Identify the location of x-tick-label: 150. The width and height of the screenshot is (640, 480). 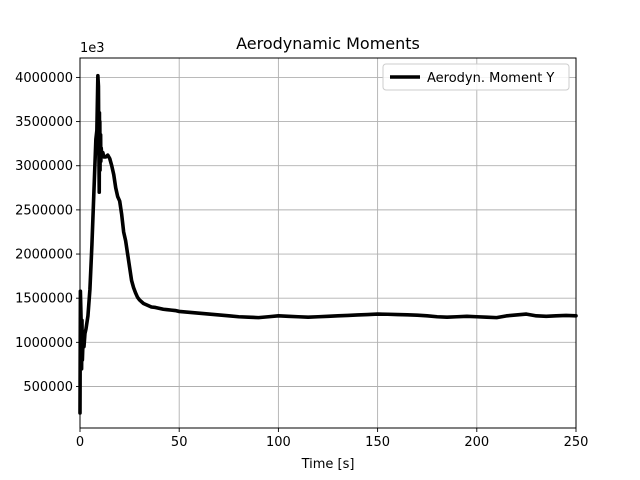
(377, 442).